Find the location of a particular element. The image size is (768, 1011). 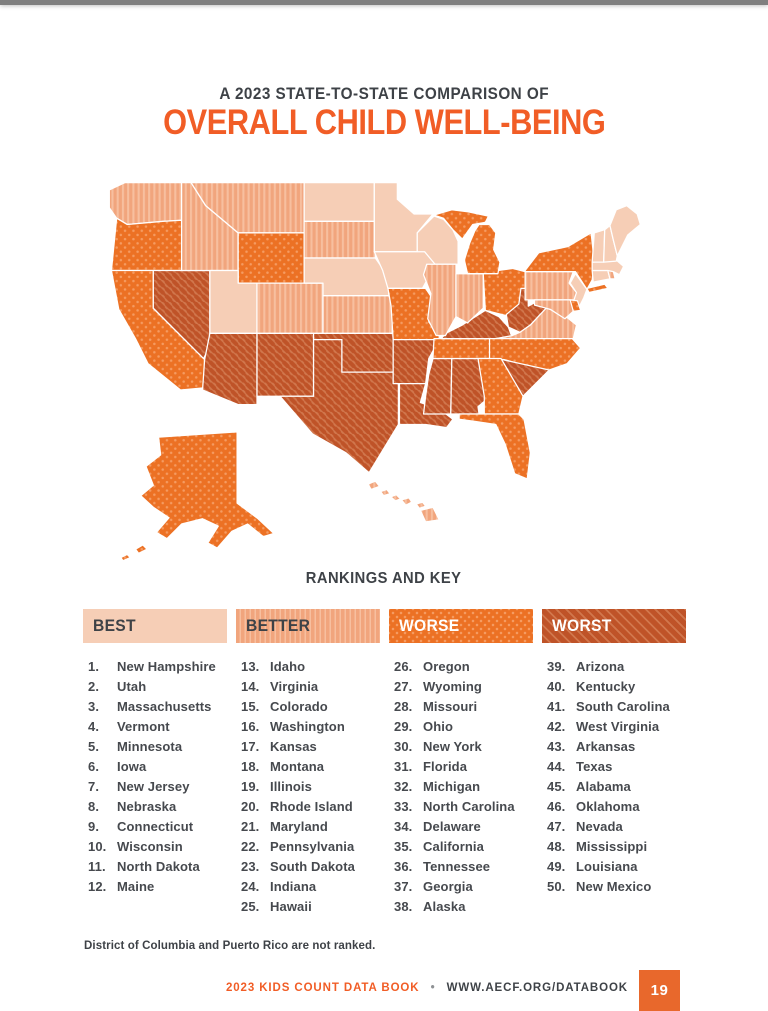

ranking-state: Nevada is located at coordinates (599, 826).